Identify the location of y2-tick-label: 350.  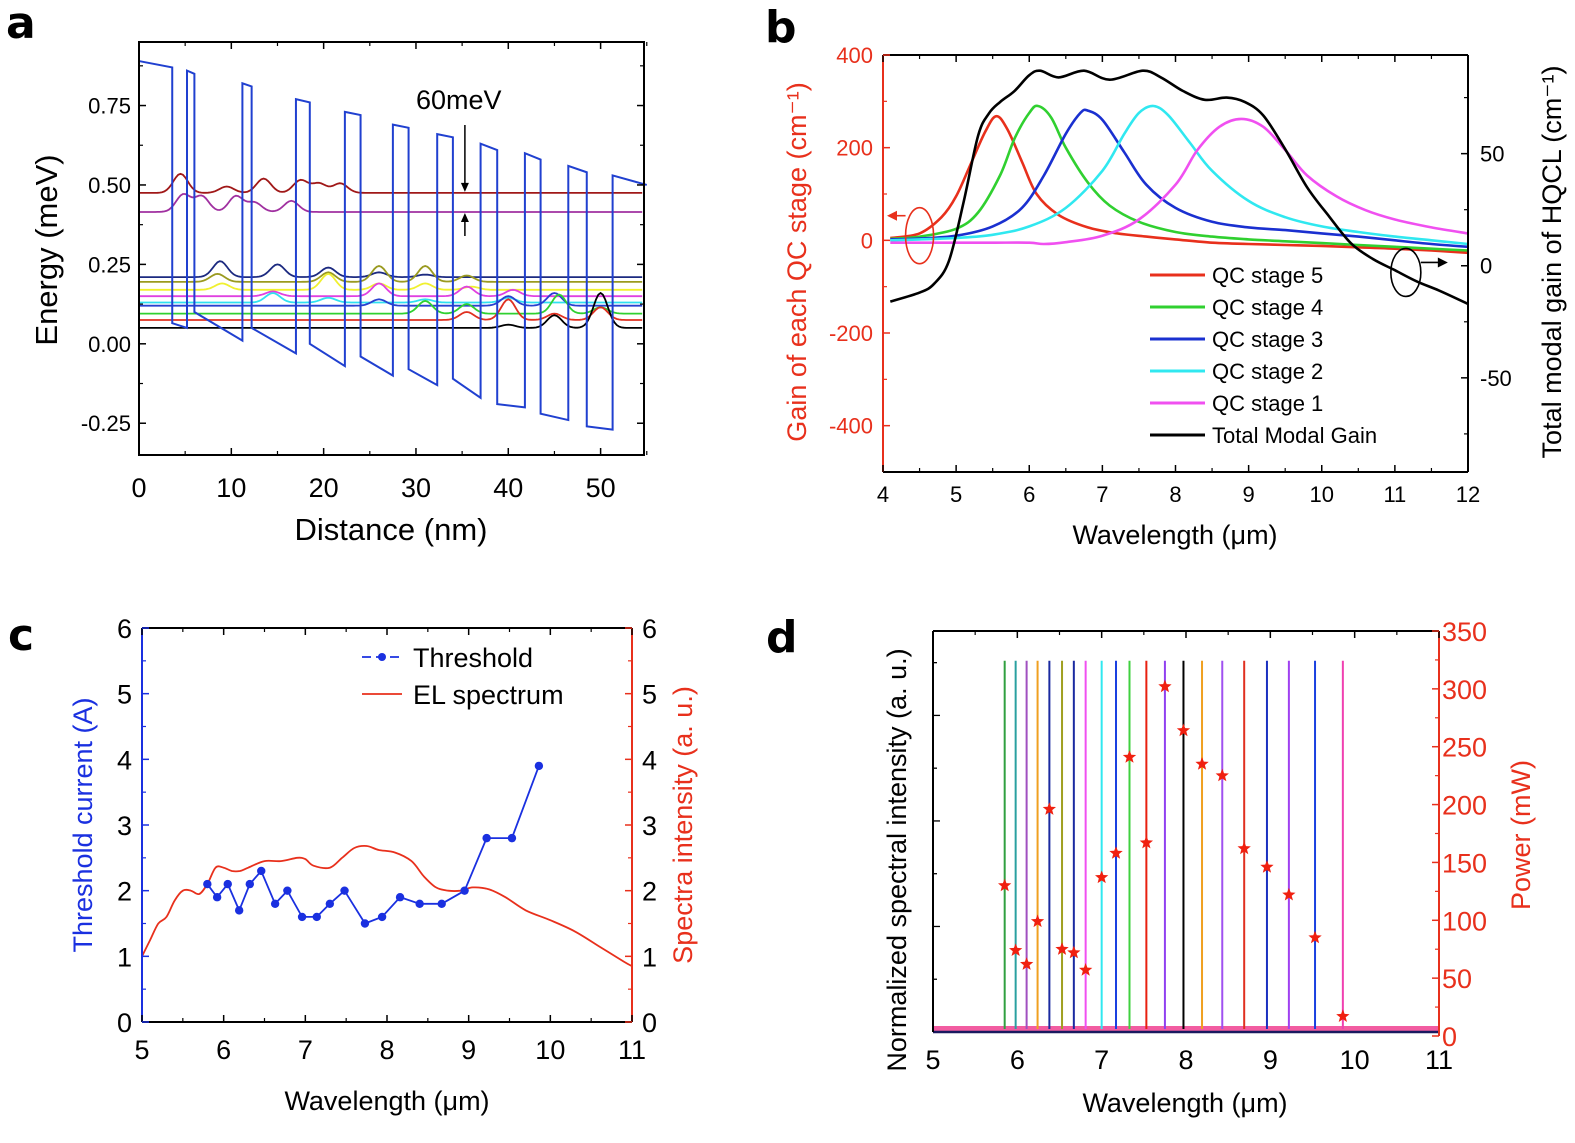
(1464, 632).